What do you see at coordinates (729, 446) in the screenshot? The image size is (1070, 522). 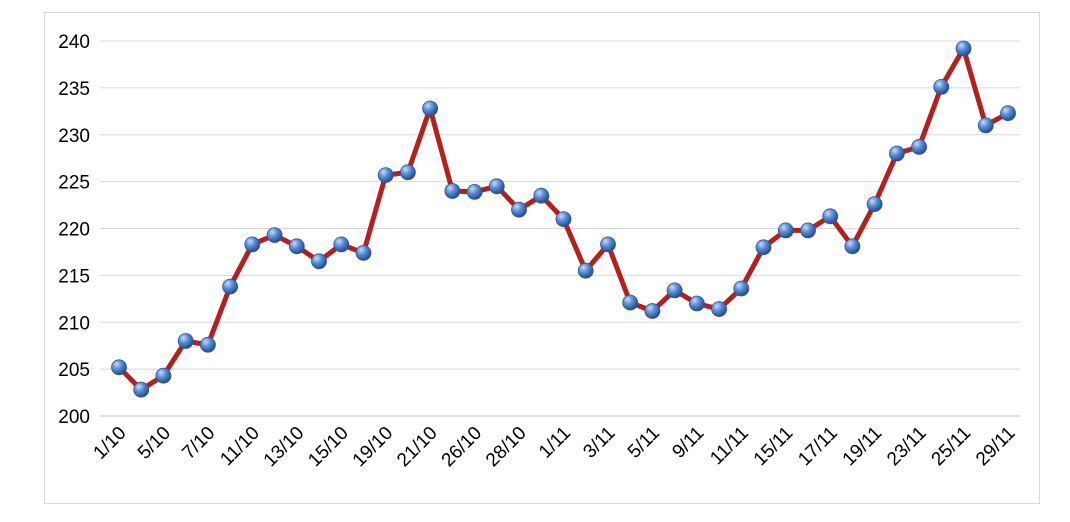 I see `x-tick-label: 11/11` at bounding box center [729, 446].